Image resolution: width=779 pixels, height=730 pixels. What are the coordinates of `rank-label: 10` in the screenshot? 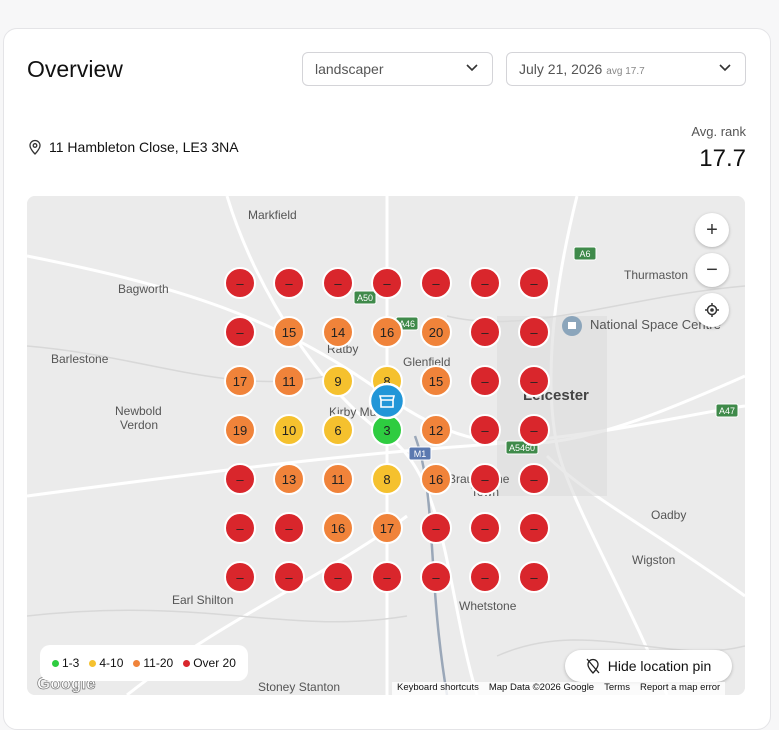 It's located at (289, 430).